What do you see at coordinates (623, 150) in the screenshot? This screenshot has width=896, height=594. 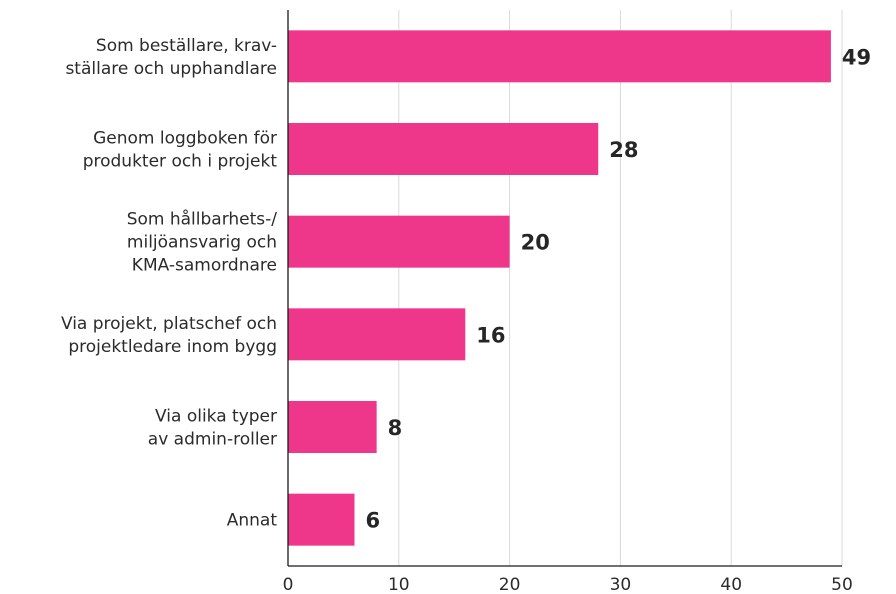 I see `data-label: 28` at bounding box center [623, 150].